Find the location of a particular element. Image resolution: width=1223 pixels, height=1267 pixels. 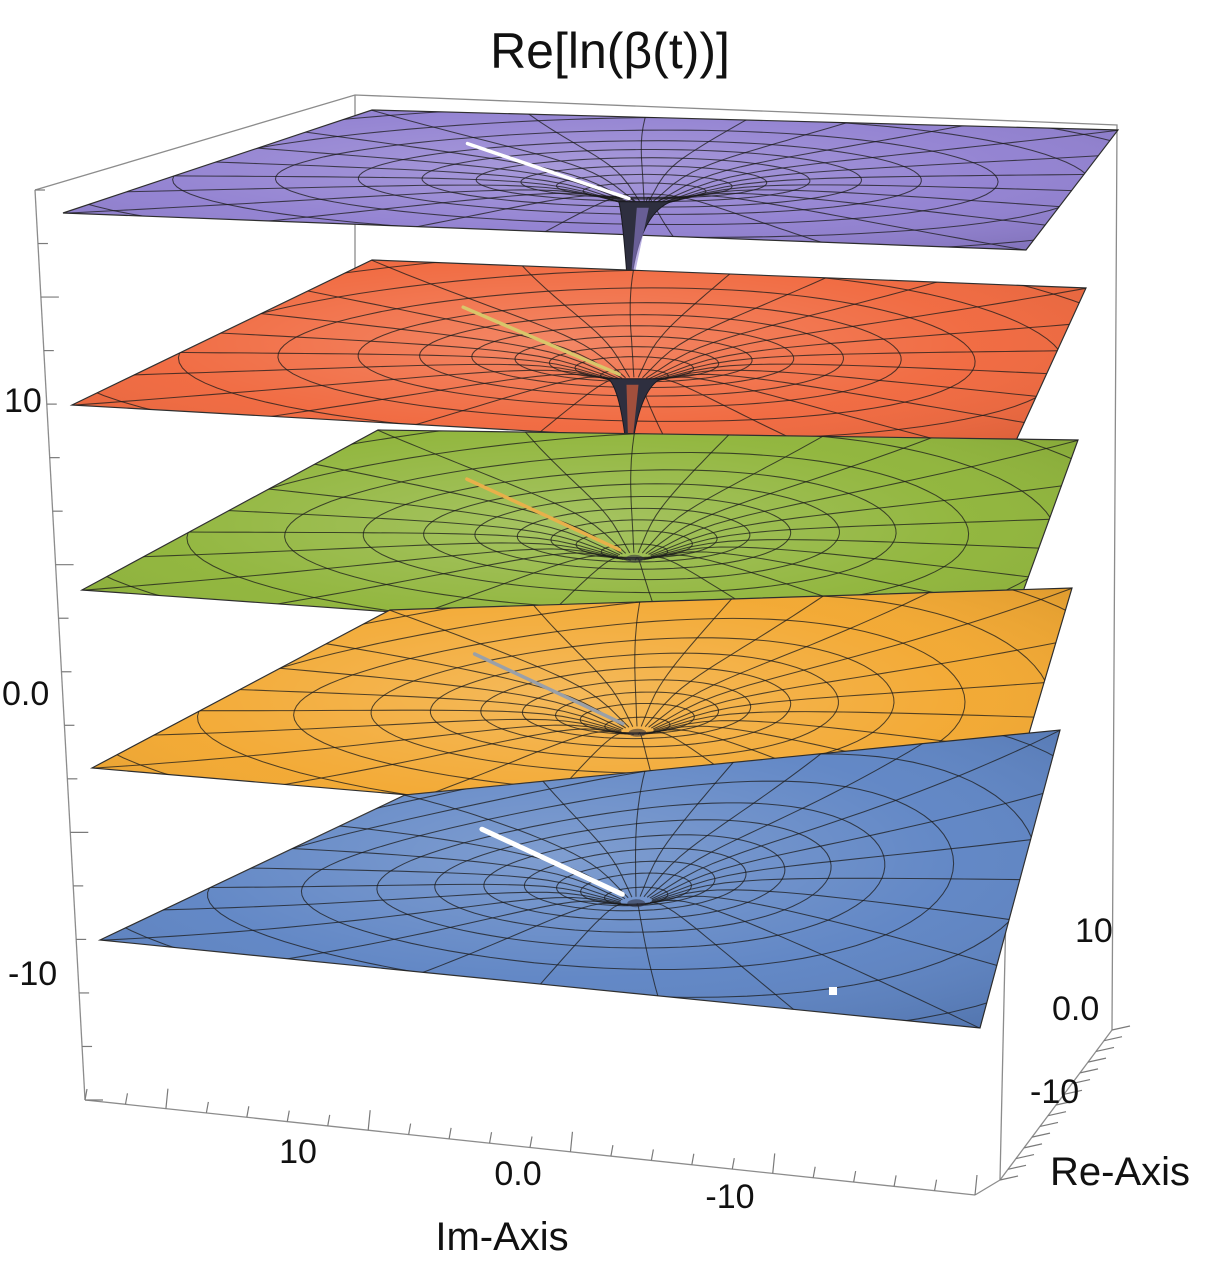

x-tick-label-0: 0.0 is located at coordinates (517, 1174).